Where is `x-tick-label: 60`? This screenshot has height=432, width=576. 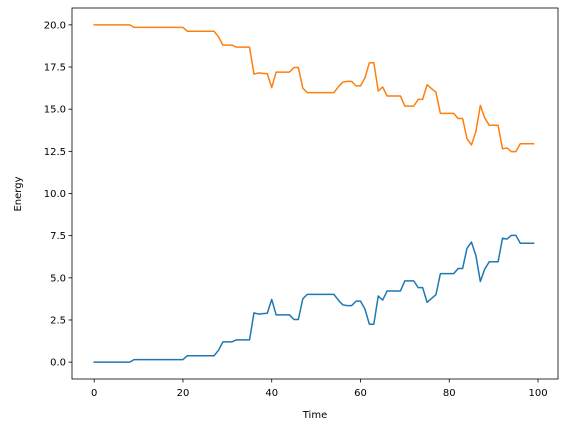
x-tick-label: 60 is located at coordinates (360, 393).